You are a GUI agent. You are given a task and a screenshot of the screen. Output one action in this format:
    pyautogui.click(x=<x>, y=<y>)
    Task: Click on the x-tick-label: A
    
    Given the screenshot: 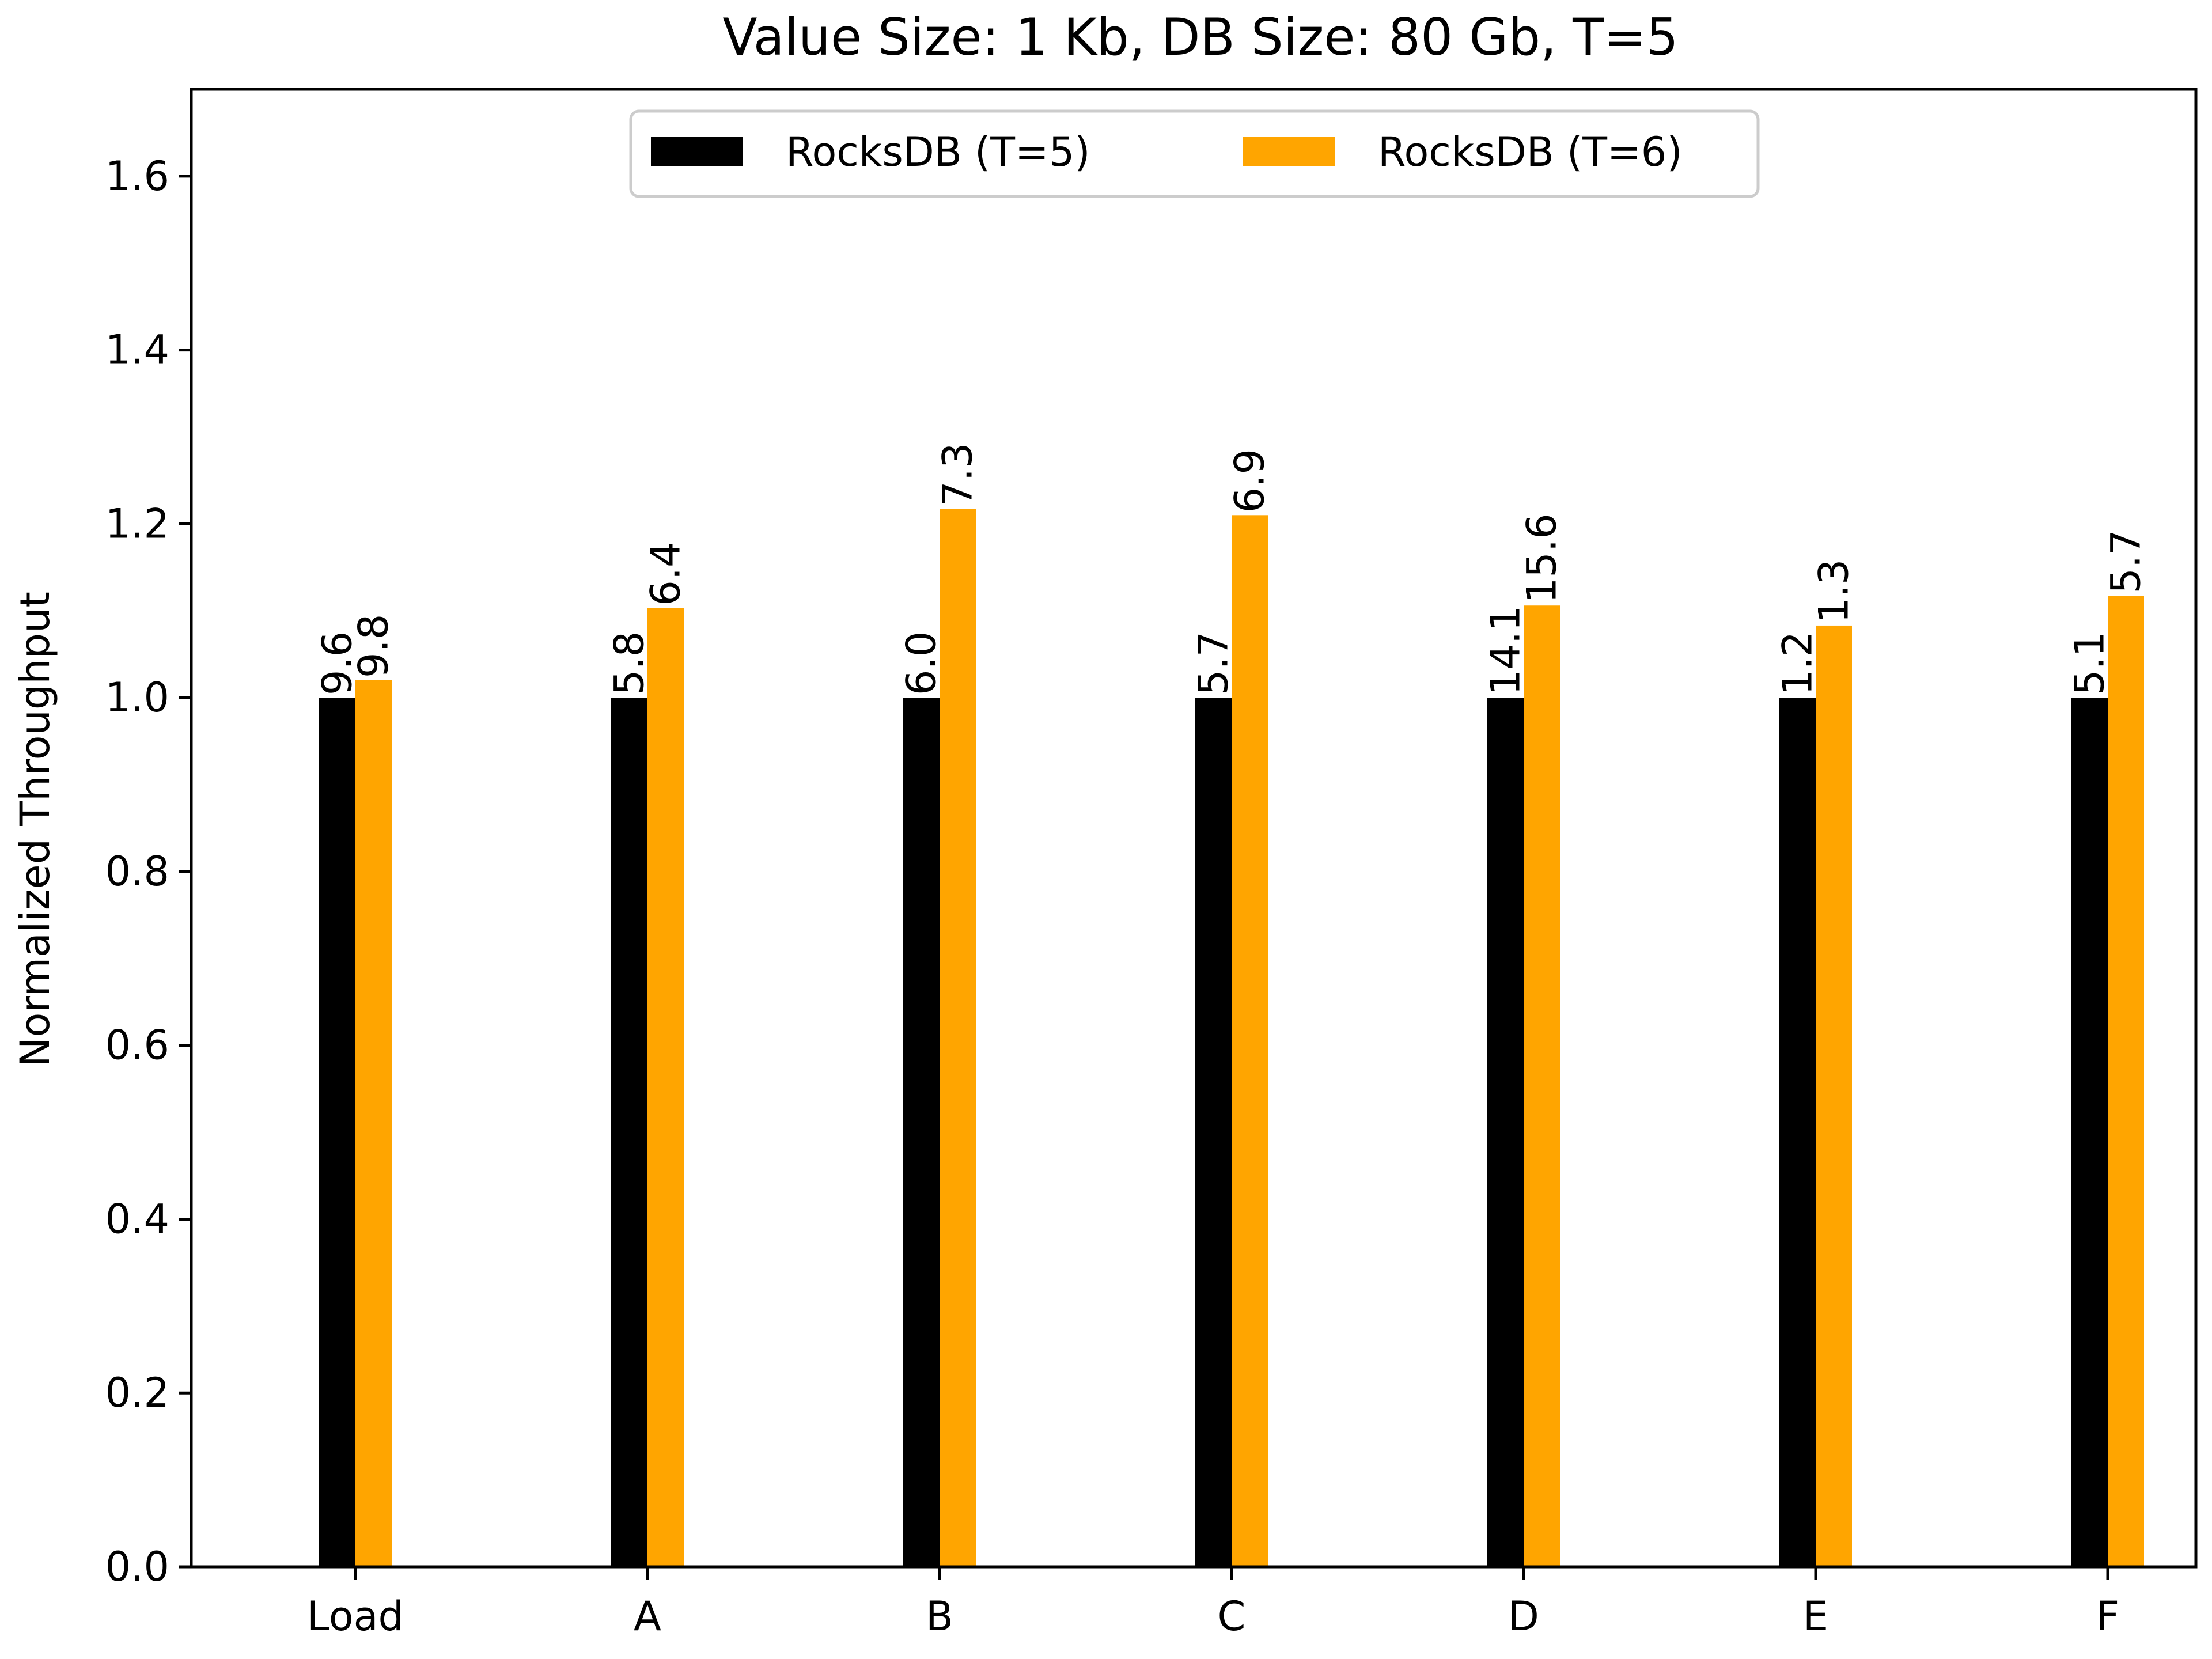 What is the action you would take?
    pyautogui.click(x=647, y=1616)
    